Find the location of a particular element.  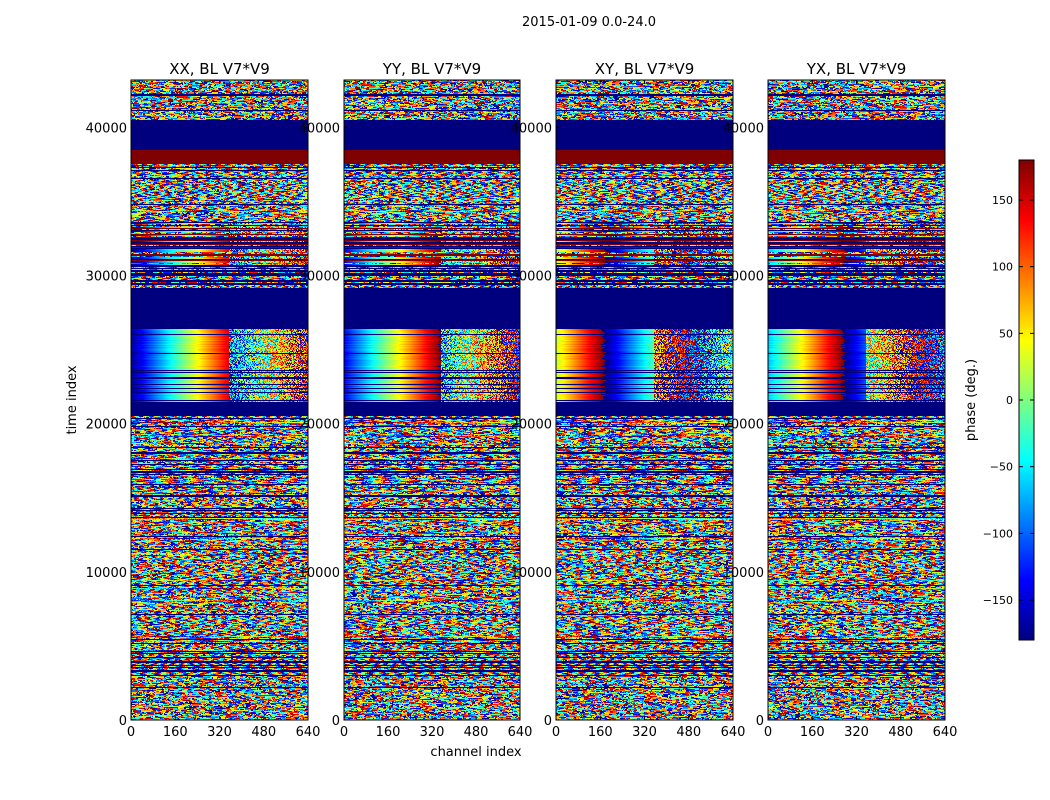

colorbar-tick-label: −150 is located at coordinates (998, 600).